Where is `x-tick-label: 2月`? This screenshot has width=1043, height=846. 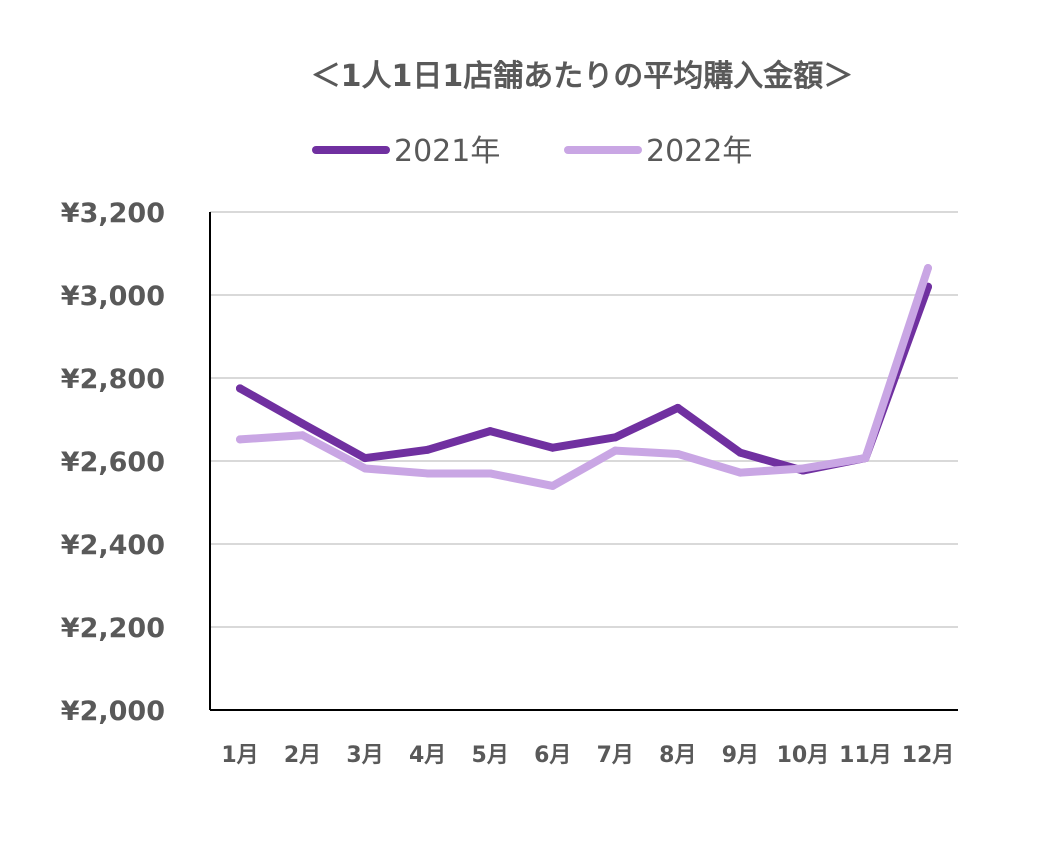
x-tick-label: 2月 is located at coordinates (302, 755).